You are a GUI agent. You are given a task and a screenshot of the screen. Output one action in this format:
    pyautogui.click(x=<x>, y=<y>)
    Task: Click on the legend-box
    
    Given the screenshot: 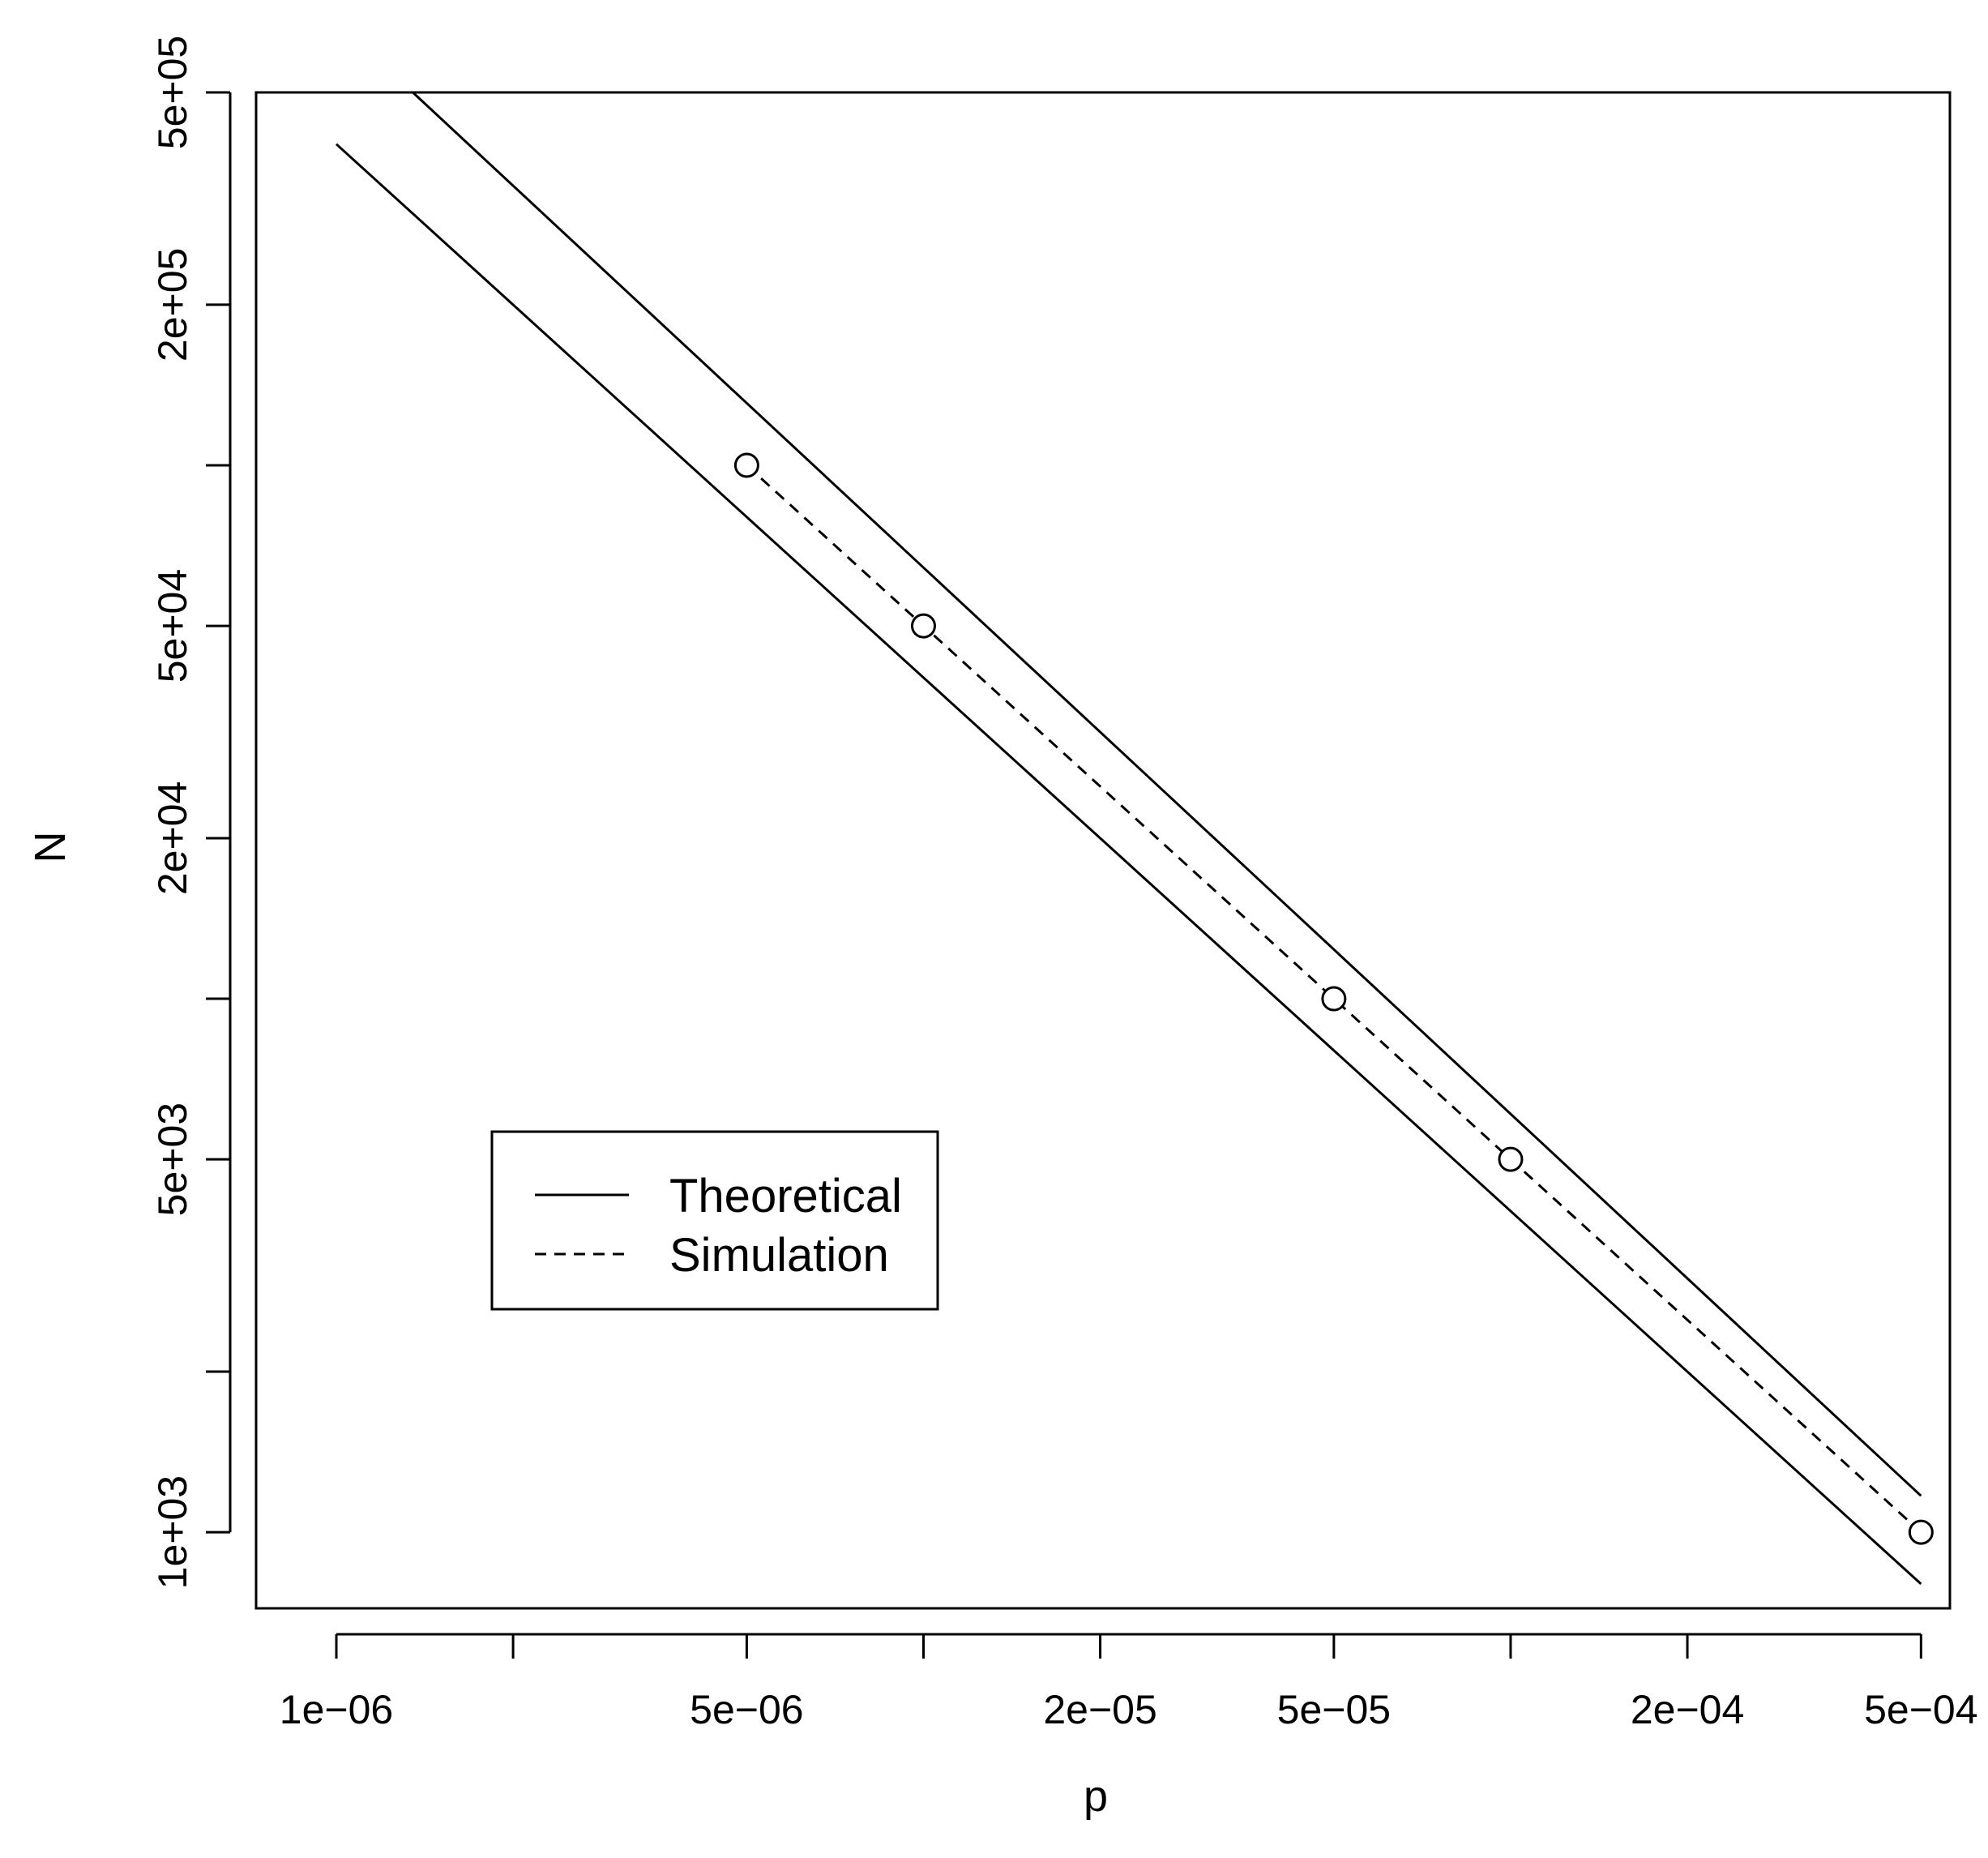 What is the action you would take?
    pyautogui.click(x=714, y=1220)
    